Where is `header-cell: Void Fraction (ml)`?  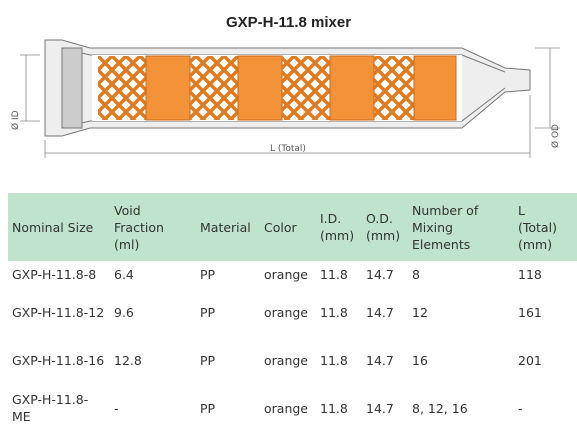
header-cell: Void Fraction (ml) is located at coordinates (153, 227).